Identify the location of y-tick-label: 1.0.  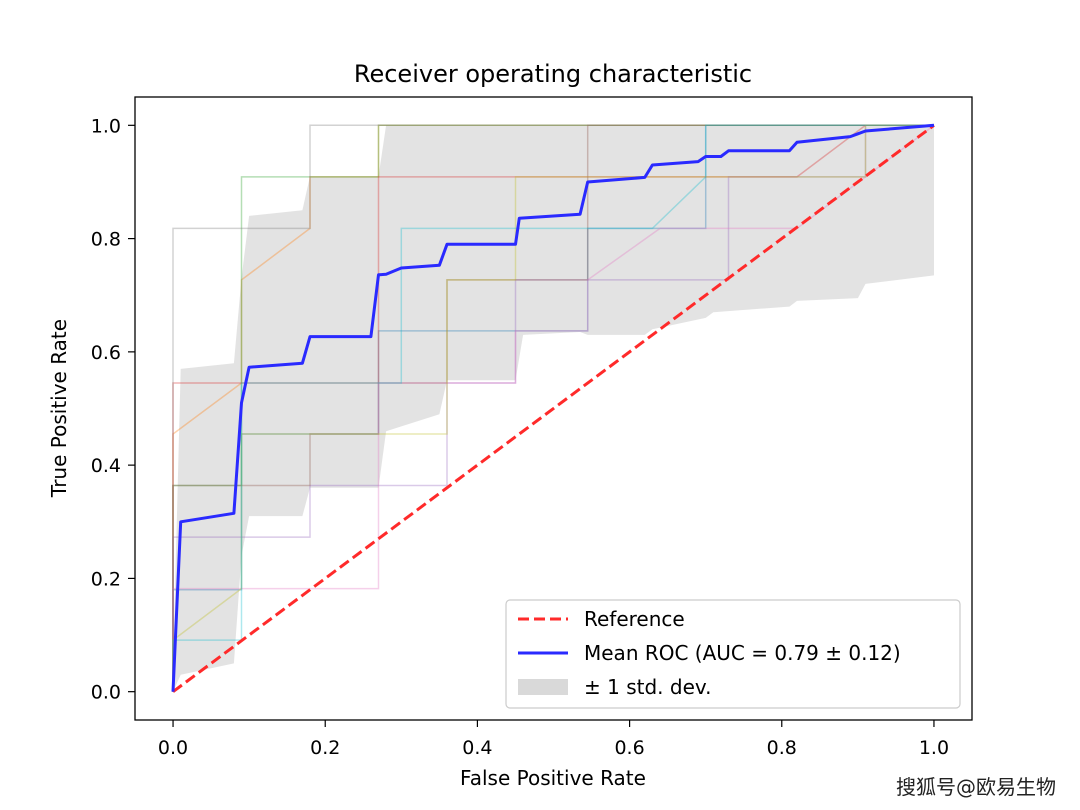
(106, 126).